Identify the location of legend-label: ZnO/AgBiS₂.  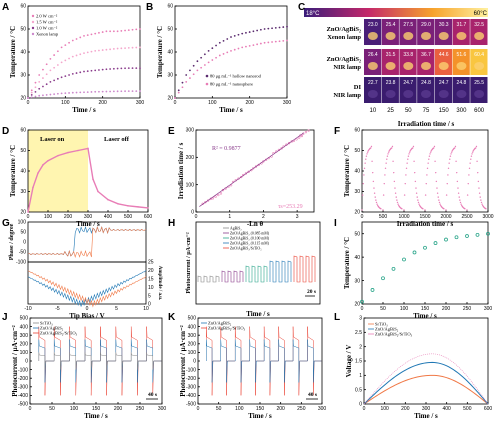
(387, 329).